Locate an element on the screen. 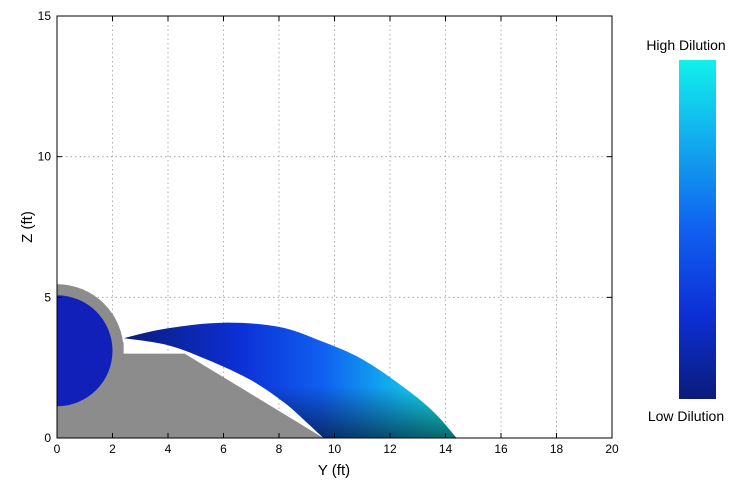  x-tick-label: 14 is located at coordinates (446, 449).